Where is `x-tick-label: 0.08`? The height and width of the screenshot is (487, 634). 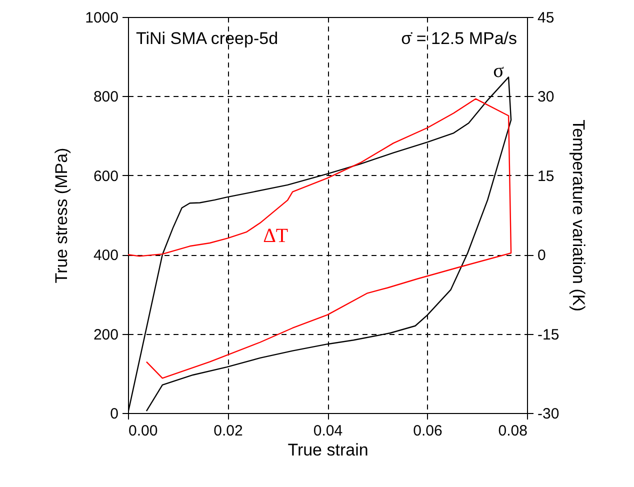 x-tick-label: 0.08 is located at coordinates (513, 431).